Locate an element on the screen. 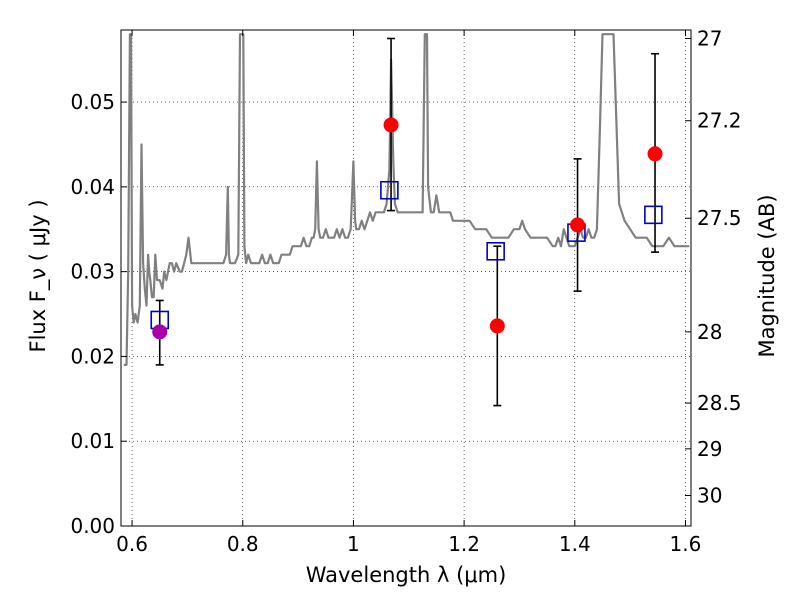 Image resolution: width=800 pixels, height=600 pixels. y2-tick-label: 28 is located at coordinates (709, 332).